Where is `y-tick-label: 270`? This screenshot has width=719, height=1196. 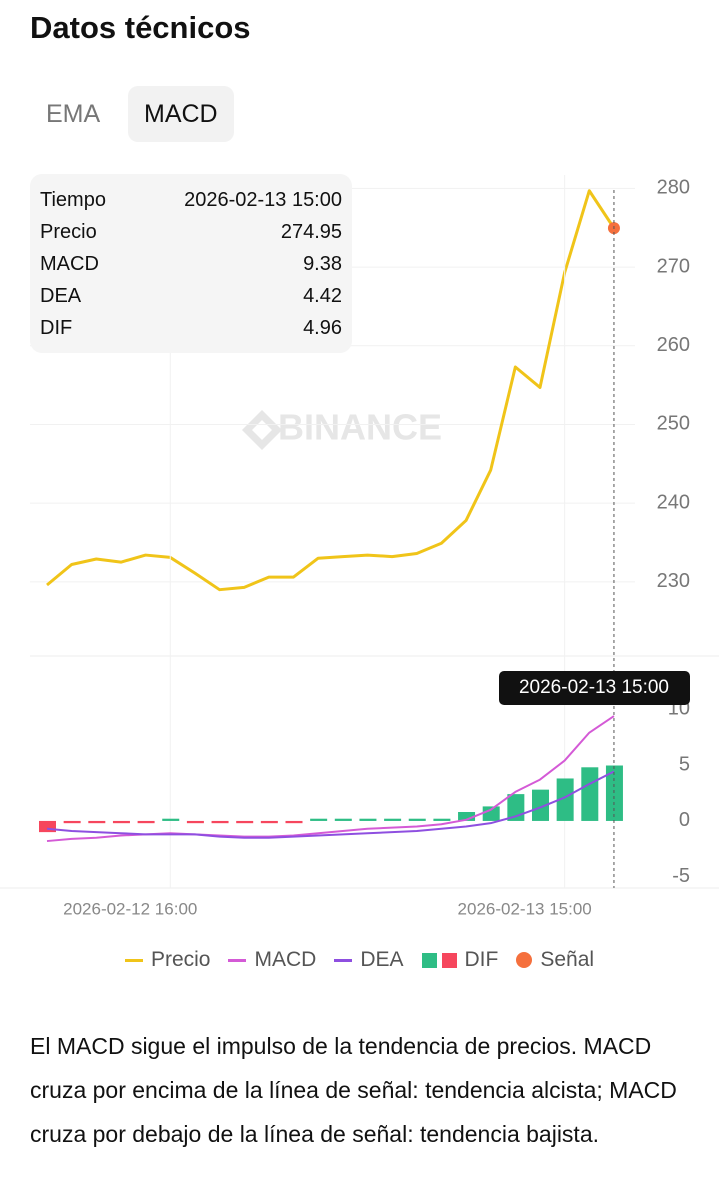
y-tick-label: 270 is located at coordinates (673, 266).